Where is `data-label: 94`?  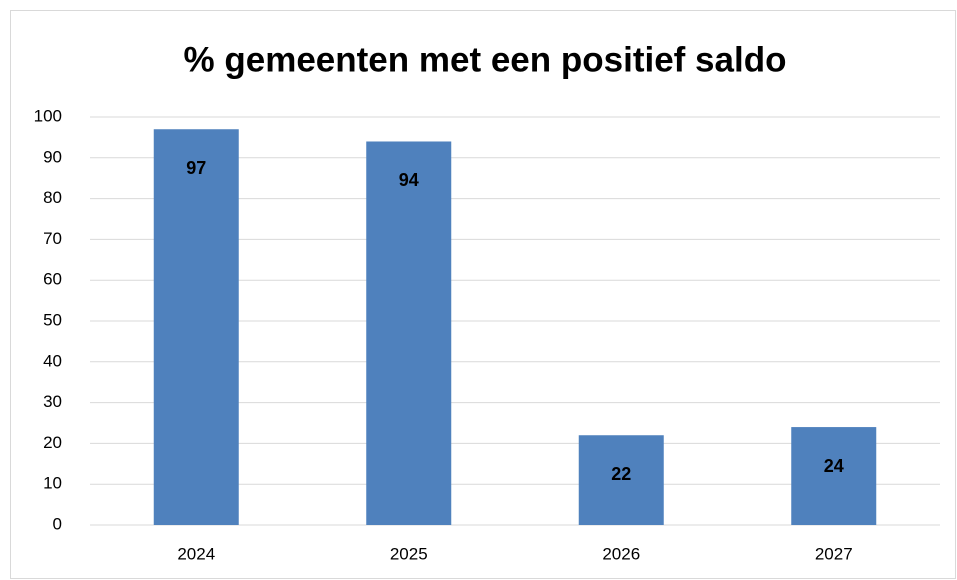 data-label: 94 is located at coordinates (409, 180).